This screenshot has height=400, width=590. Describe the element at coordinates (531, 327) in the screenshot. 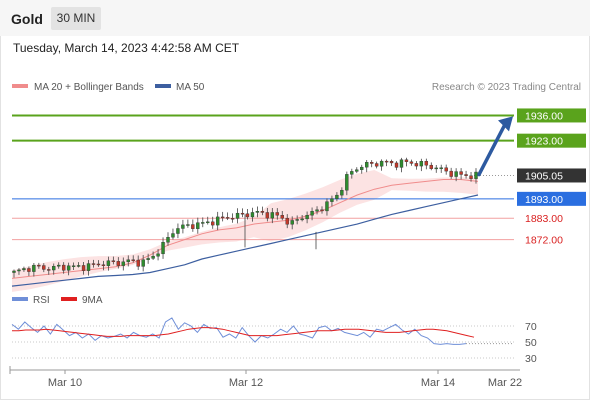

I see `rsi-tick-label: 70` at that location.